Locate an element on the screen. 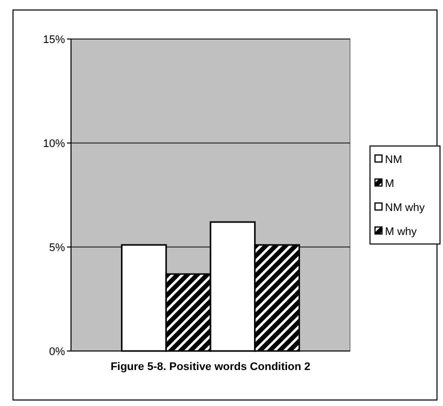 Image resolution: width=443 pixels, height=406 pixels. text: Figure 5-8. Positive words Condition 2 is located at coordinates (210, 367).